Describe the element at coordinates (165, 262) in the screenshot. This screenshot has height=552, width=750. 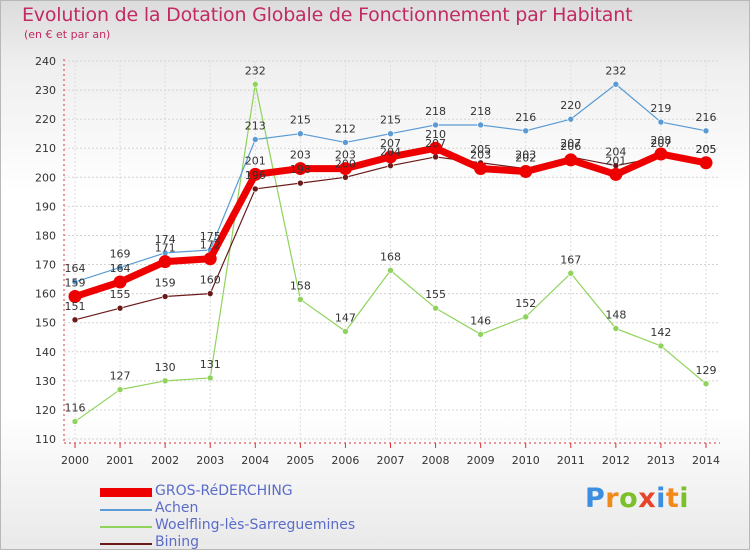
I see `point-gros-rederching-2002` at that location.